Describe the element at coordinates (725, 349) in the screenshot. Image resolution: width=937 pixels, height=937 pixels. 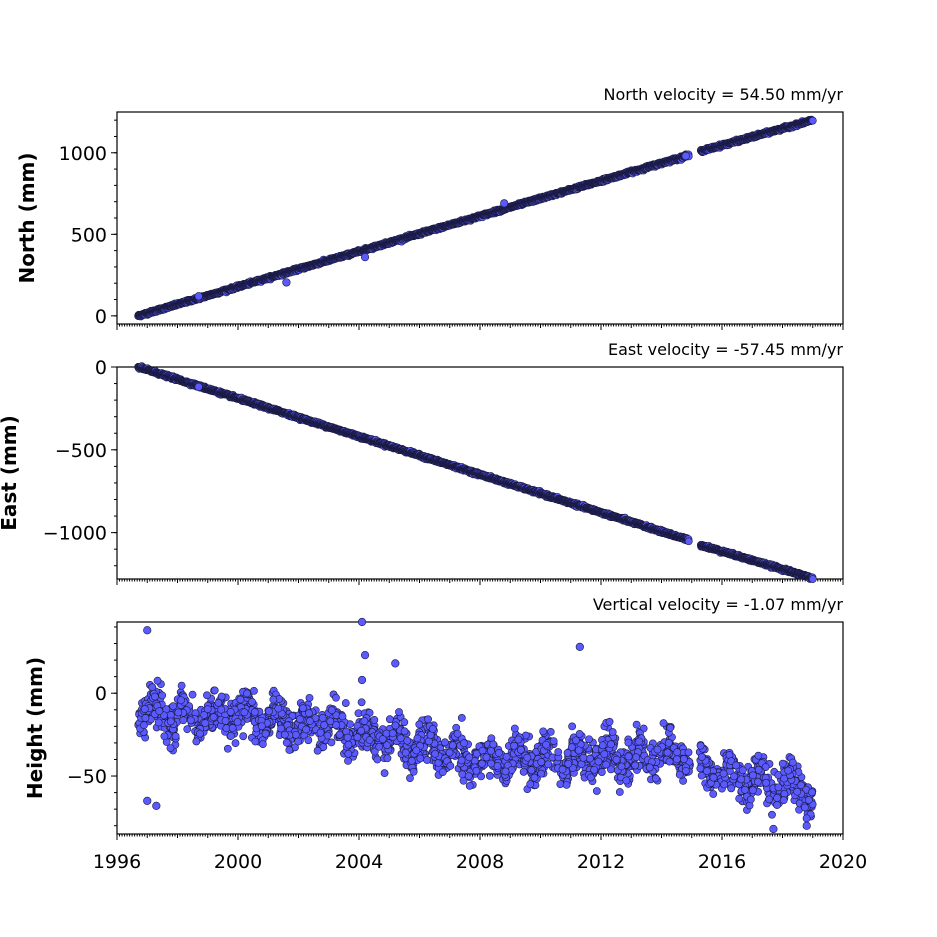
I see `east-title: East velocity = -57.45 mm/yr` at that location.